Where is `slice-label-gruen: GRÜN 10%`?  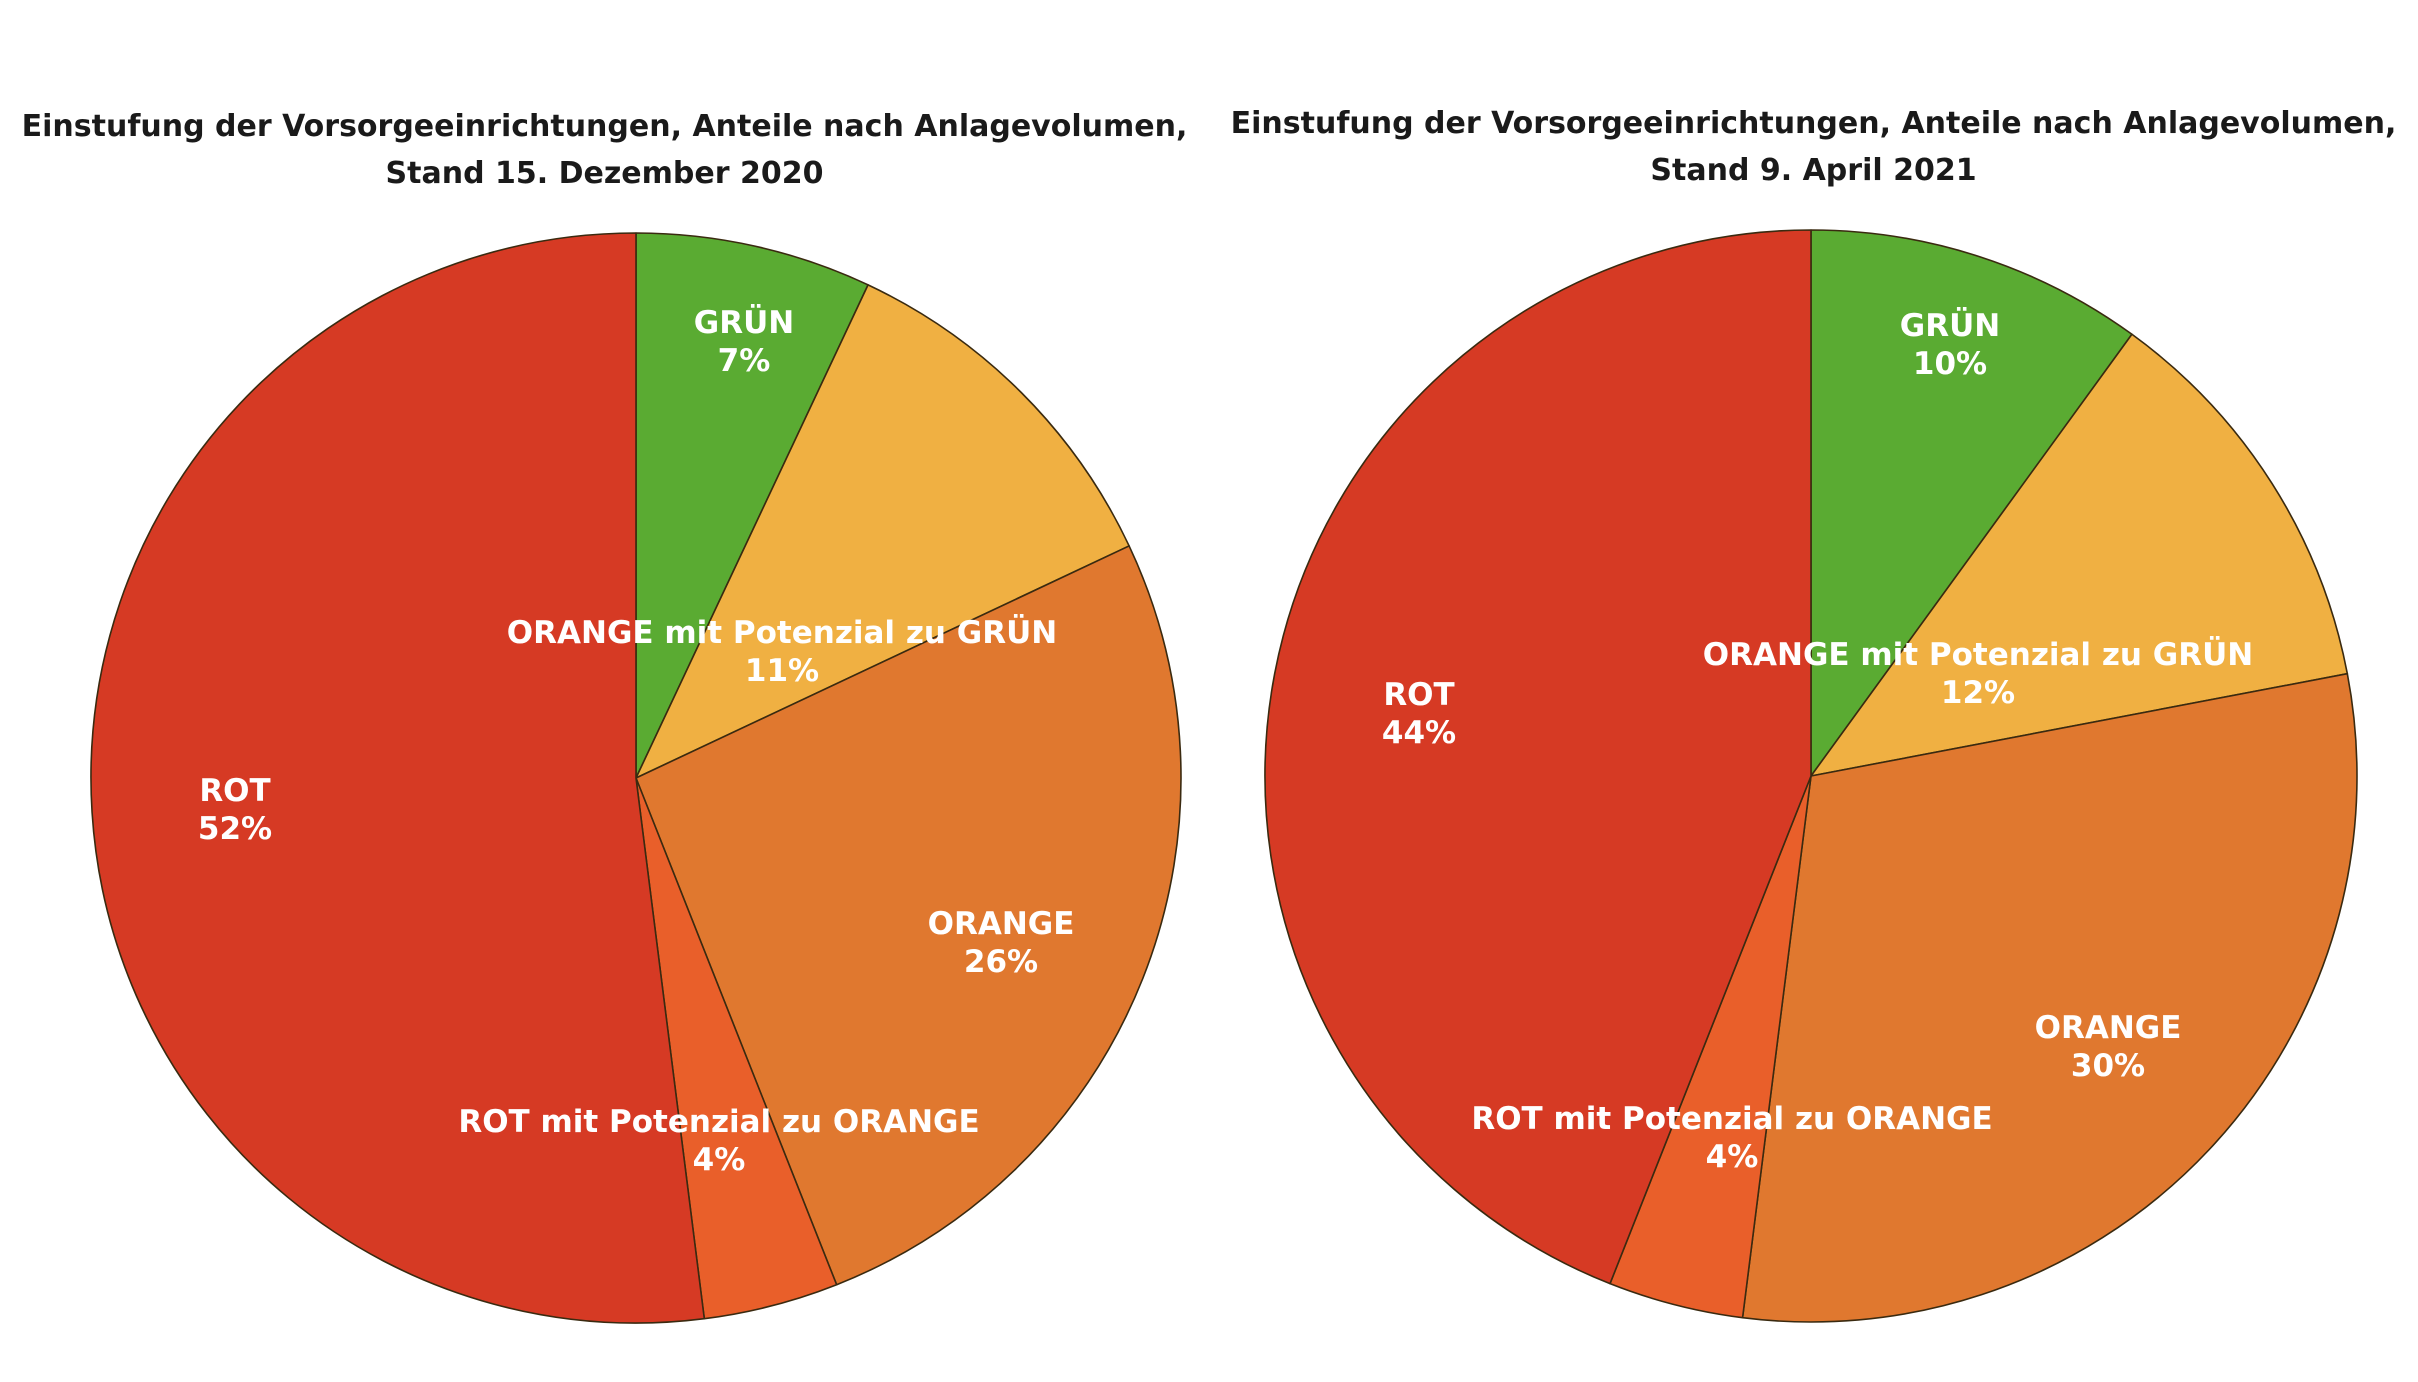
slice-label-gruen: GRÜN 10% is located at coordinates (1950, 344).